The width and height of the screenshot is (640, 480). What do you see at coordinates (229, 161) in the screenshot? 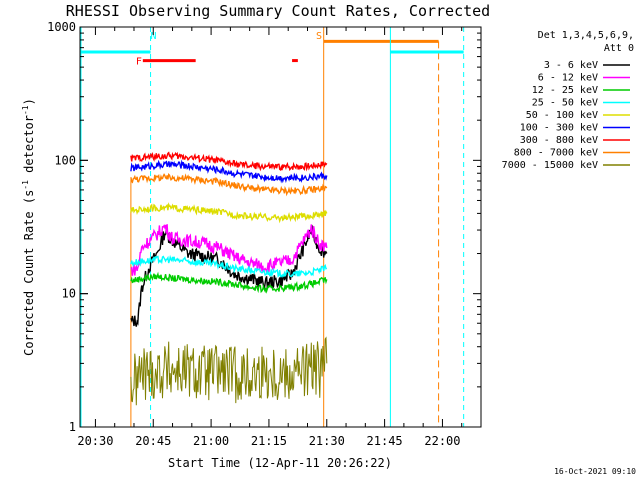
I see `series-300-800-kev` at bounding box center [229, 161].